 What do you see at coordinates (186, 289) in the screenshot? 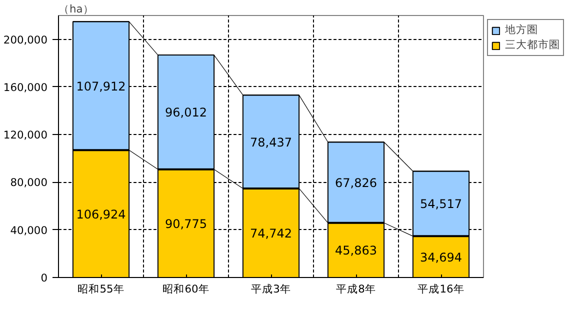
I see `x-tick-label: 昭和60年` at bounding box center [186, 289].